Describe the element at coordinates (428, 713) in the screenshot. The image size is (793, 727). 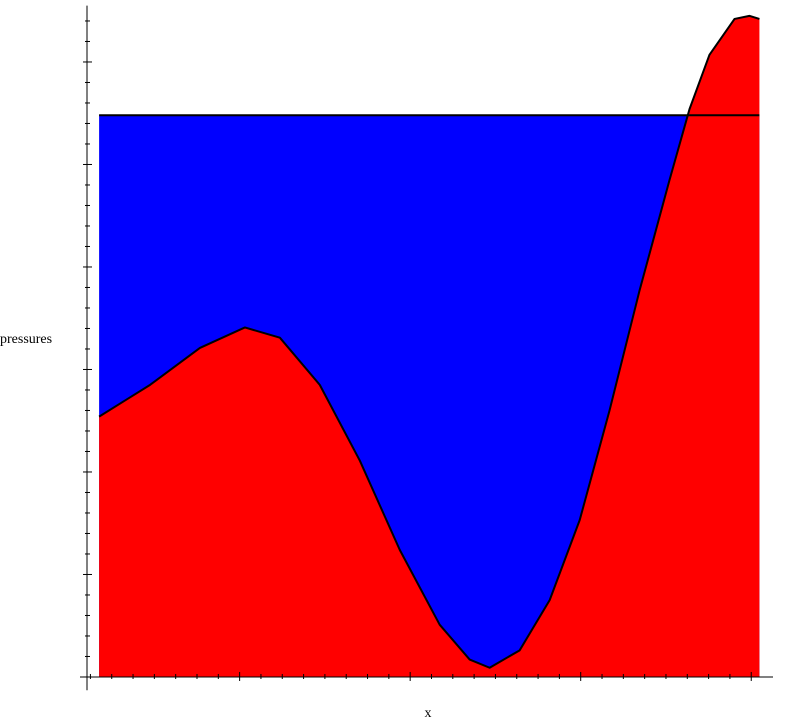
I see `x-axis-label: x` at that location.